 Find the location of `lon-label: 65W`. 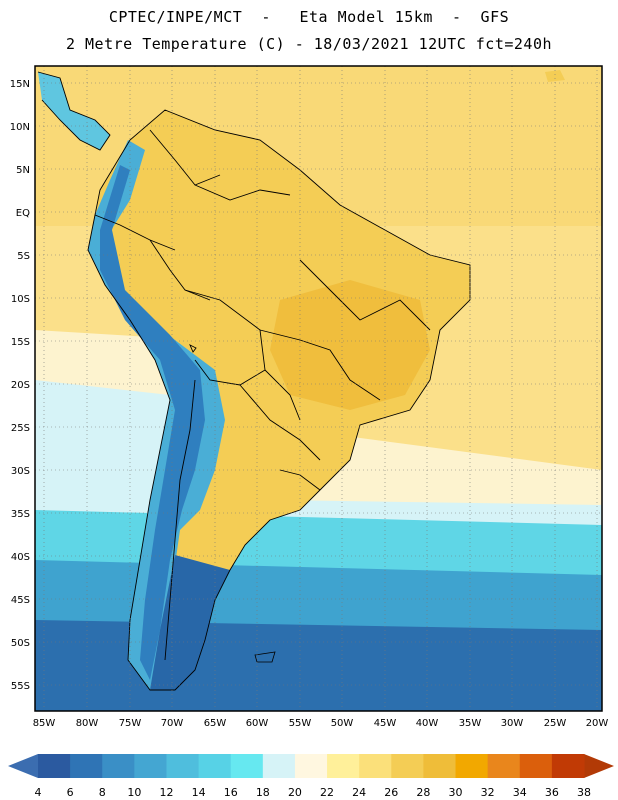

lon-label: 65W is located at coordinates (215, 723).